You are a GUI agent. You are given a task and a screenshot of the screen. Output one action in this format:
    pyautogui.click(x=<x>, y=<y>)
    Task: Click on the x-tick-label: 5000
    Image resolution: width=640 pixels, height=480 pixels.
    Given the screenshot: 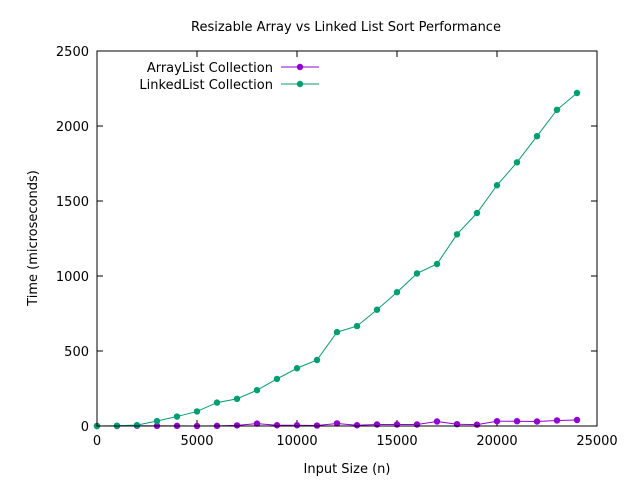 What is the action you would take?
    pyautogui.click(x=196, y=441)
    